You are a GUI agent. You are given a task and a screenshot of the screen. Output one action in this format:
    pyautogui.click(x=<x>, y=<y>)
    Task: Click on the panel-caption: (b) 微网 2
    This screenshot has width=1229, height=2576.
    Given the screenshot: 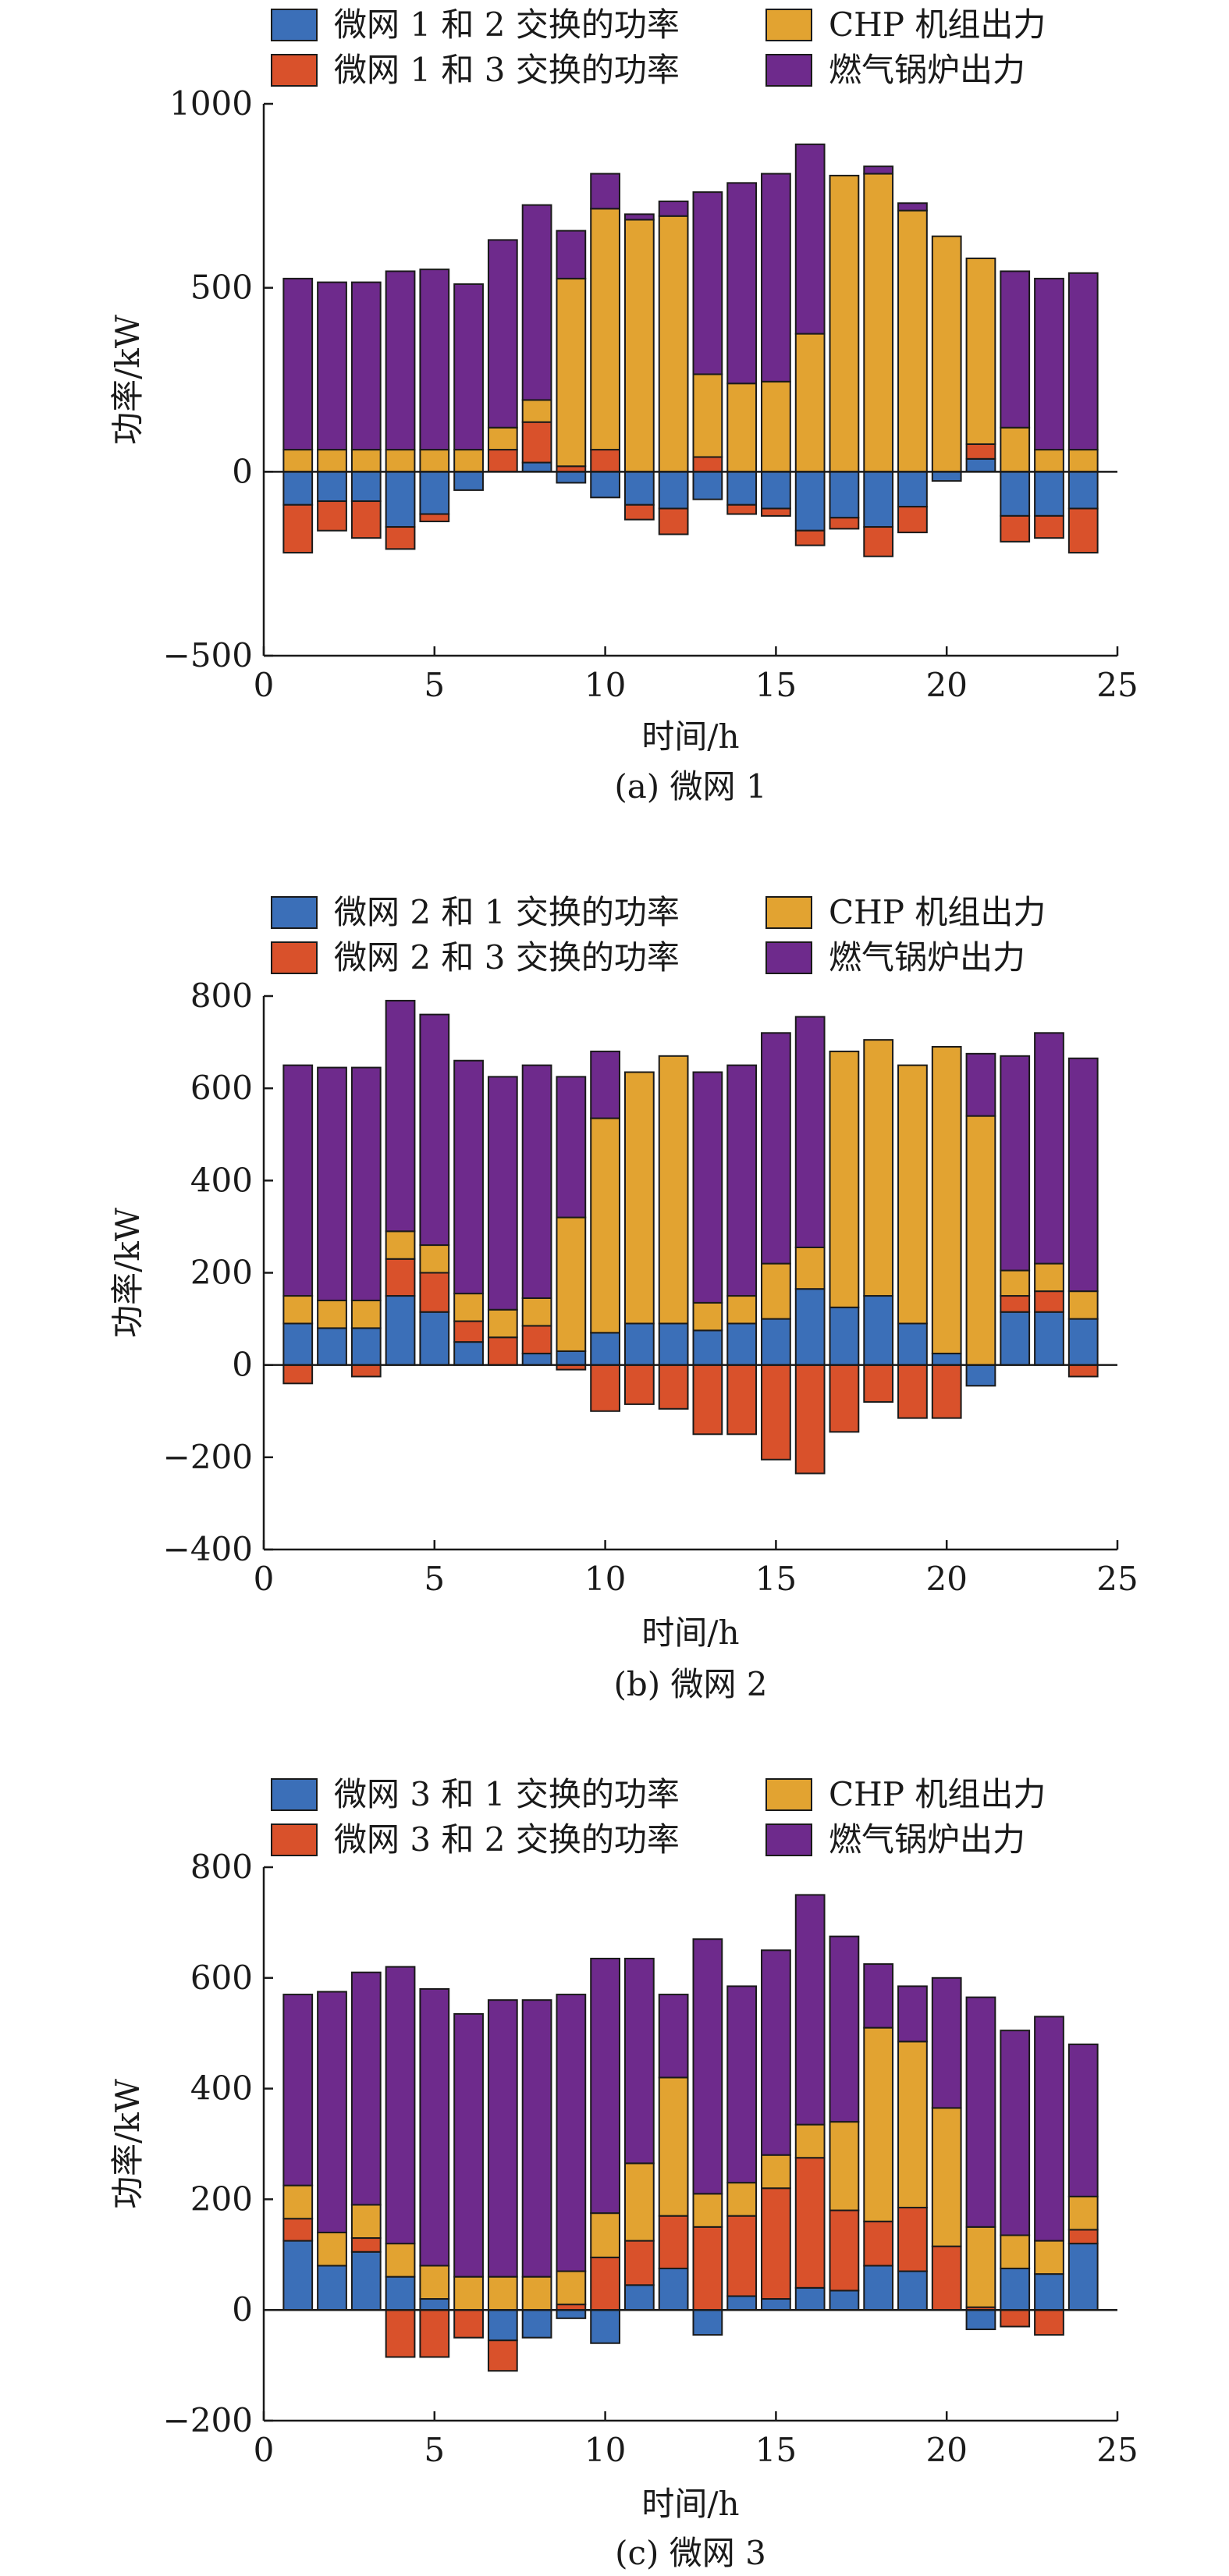 What is the action you would take?
    pyautogui.click(x=690, y=1684)
    